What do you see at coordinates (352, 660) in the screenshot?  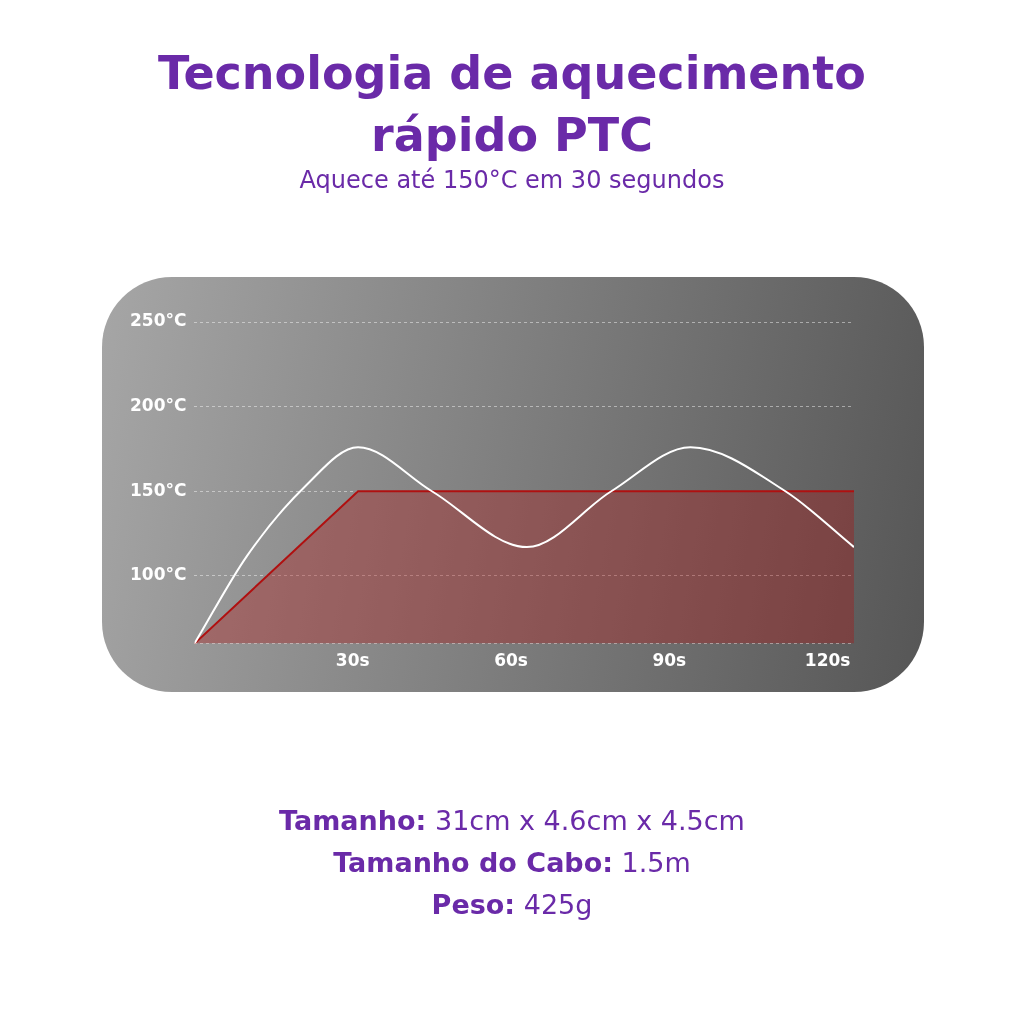 I see `x-tick-label: 30s` at bounding box center [352, 660].